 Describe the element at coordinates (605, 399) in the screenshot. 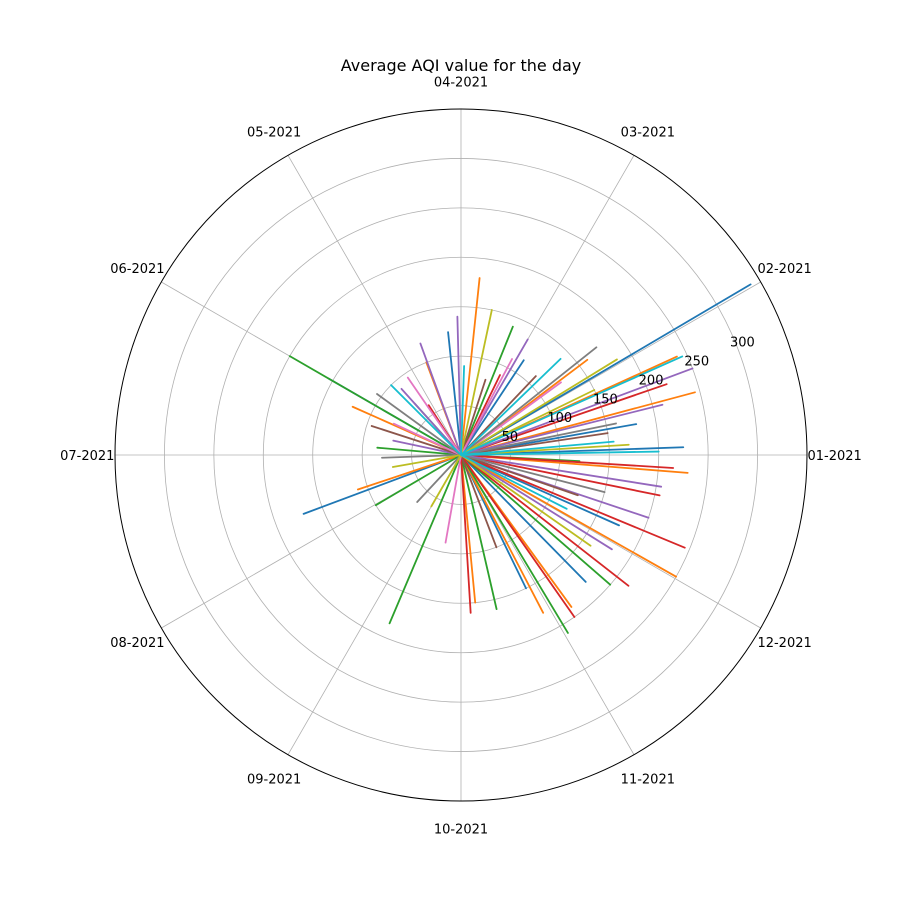

I see `radial-tick-label: 150` at that location.